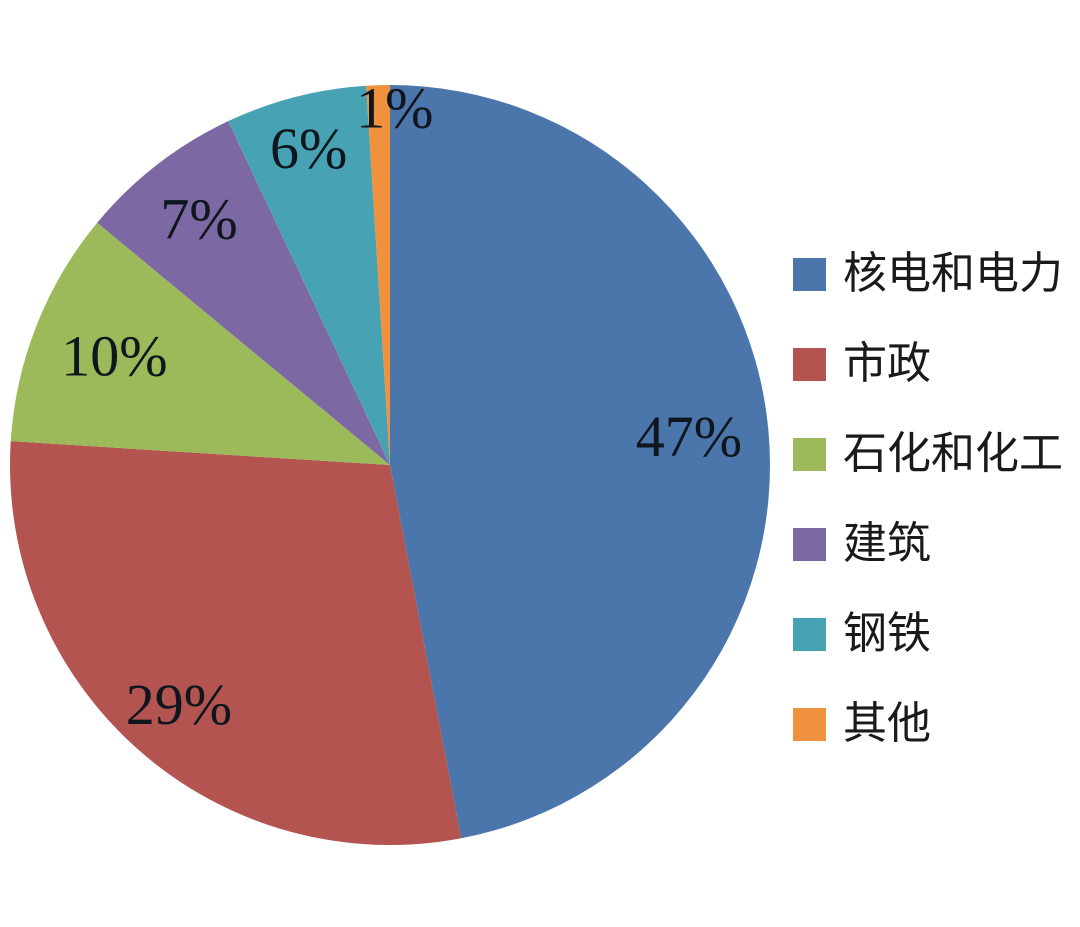  Describe the element at coordinates (887, 543) in the screenshot. I see `legend-label: 建筑` at that location.